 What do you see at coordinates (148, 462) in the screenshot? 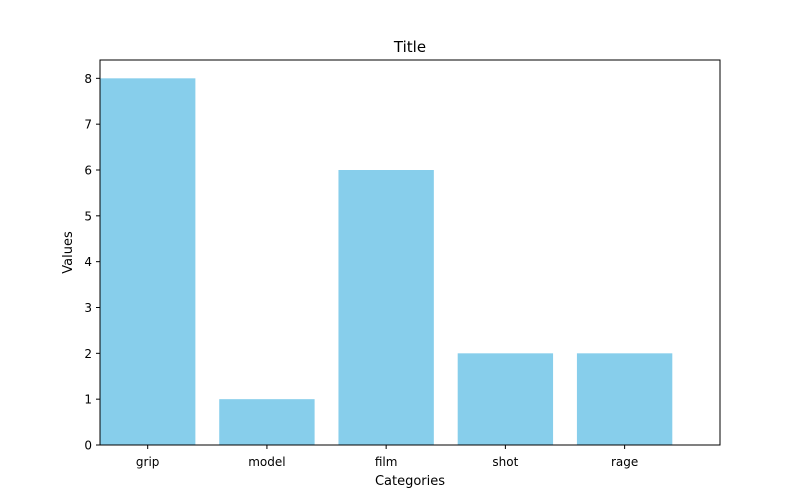
I see `x-tick-label: grip` at bounding box center [148, 462].